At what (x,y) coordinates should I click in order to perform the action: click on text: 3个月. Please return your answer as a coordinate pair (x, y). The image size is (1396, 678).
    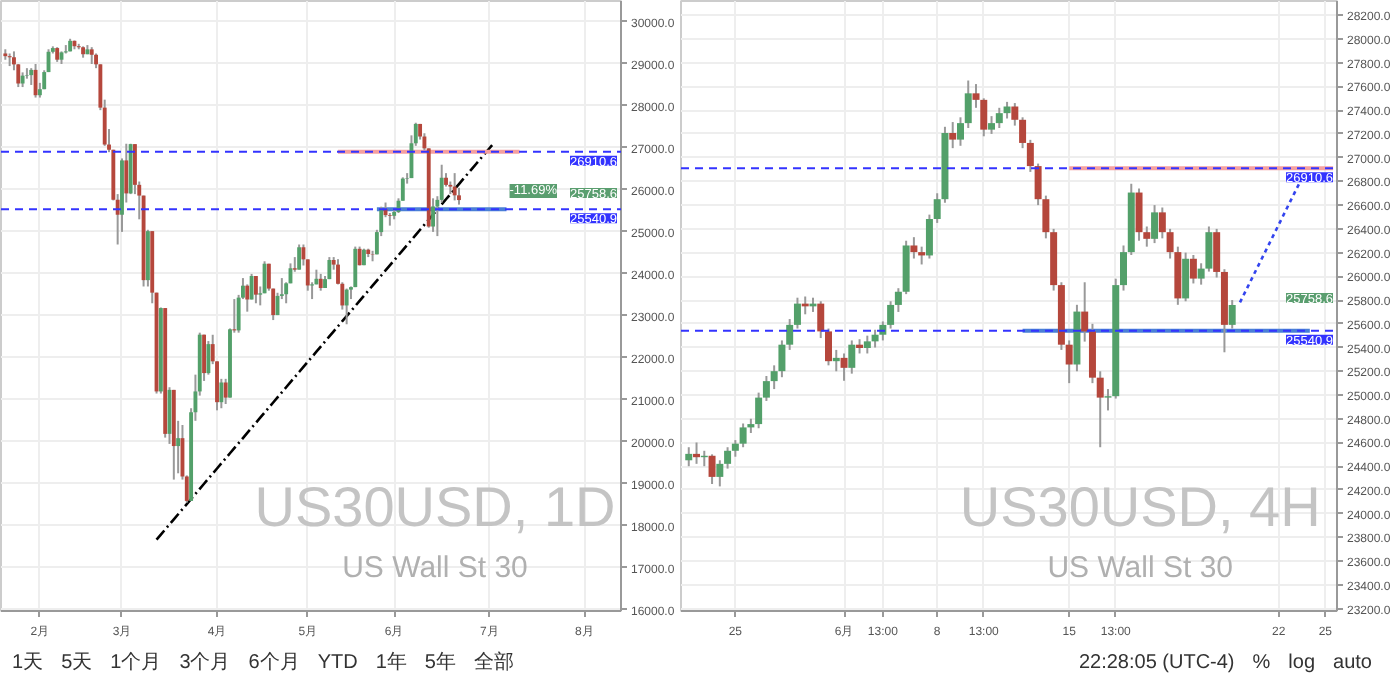
    Looking at the image, I should click on (205, 663).